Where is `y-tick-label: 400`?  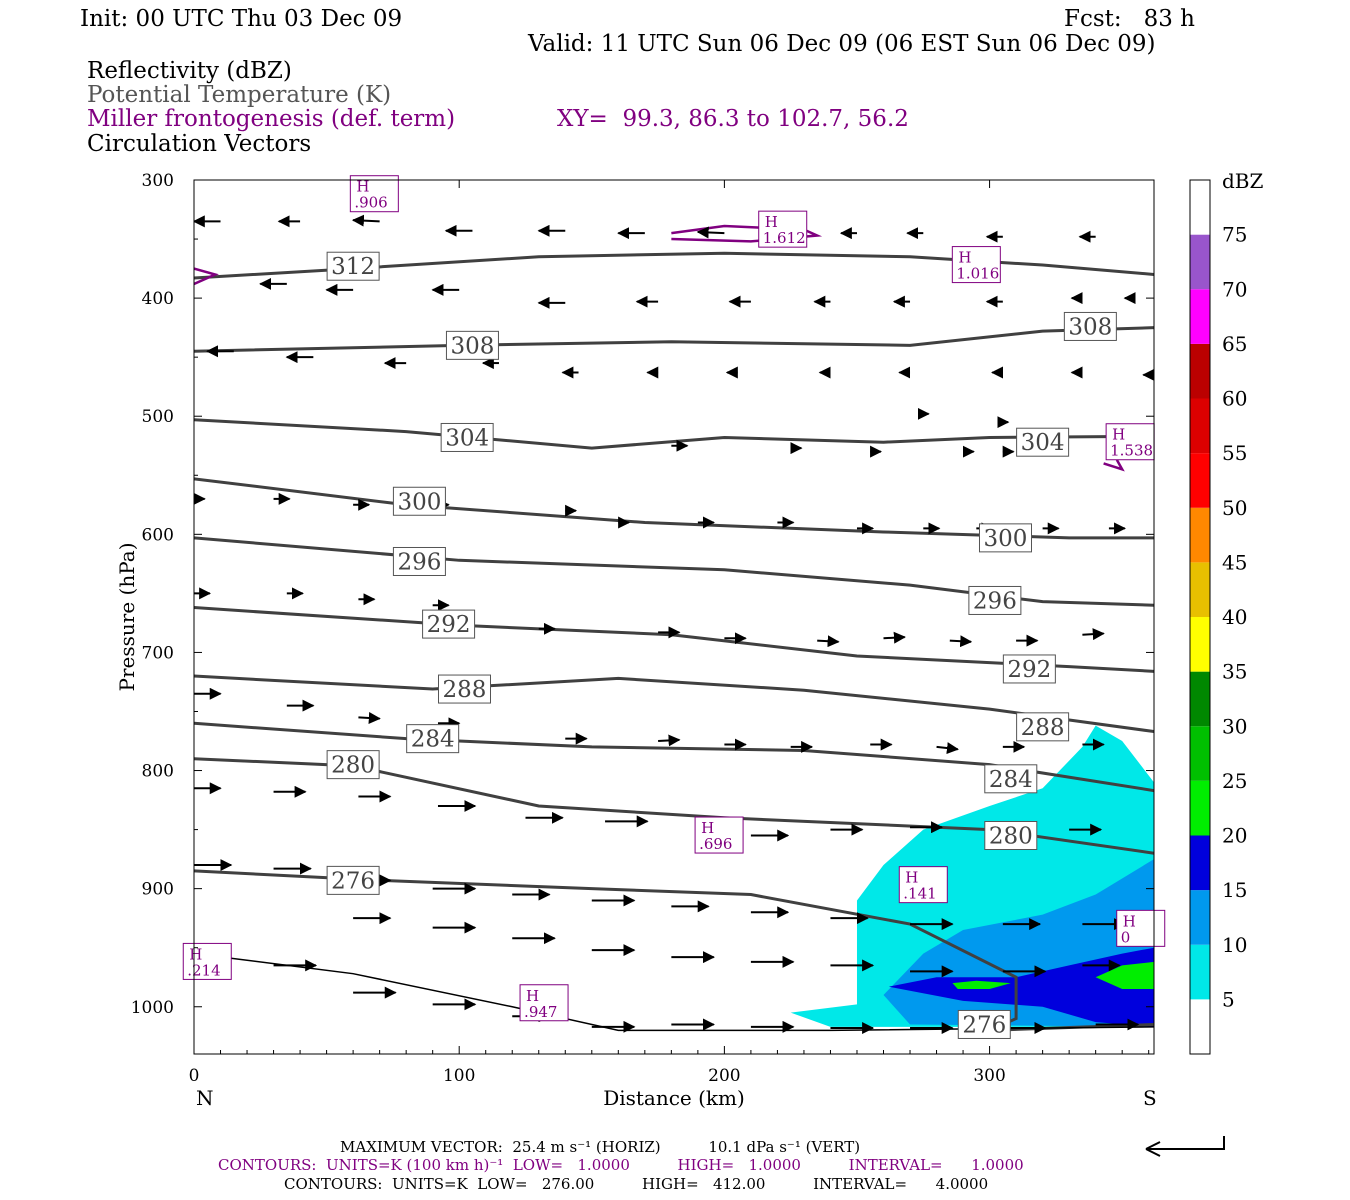
y-tick-label: 400 is located at coordinates (158, 299).